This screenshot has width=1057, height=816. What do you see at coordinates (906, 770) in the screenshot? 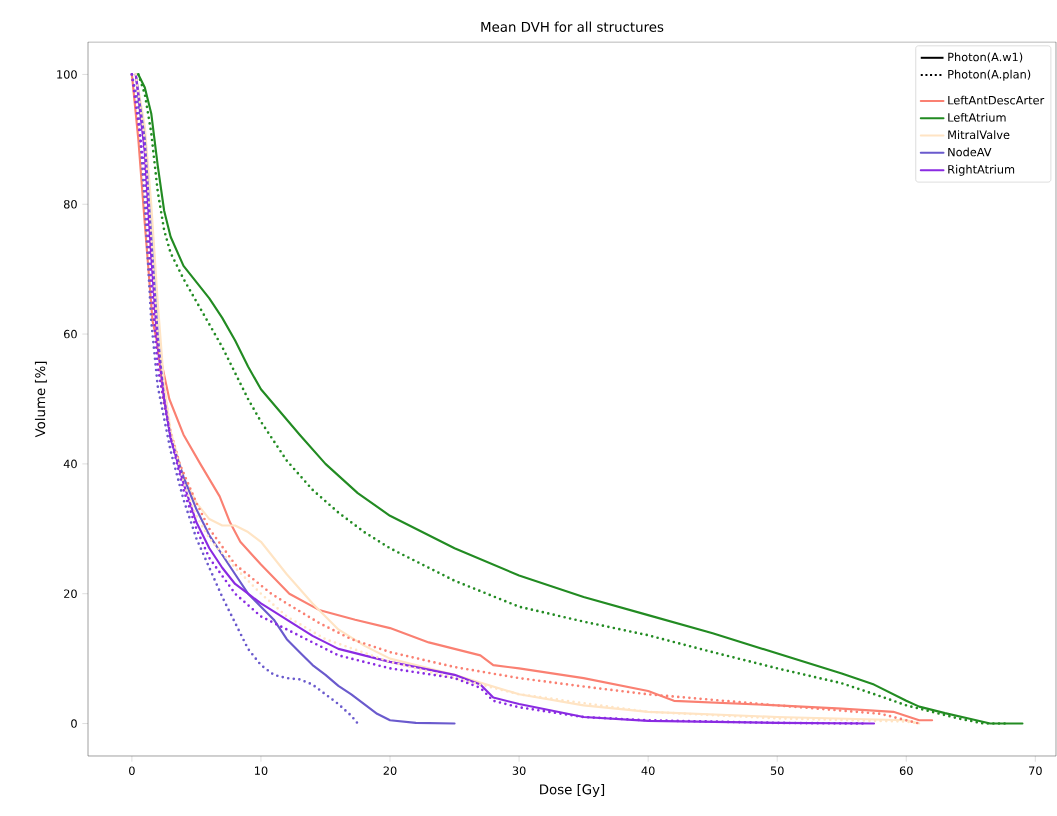
I see `x-tick-label: 60` at bounding box center [906, 770].